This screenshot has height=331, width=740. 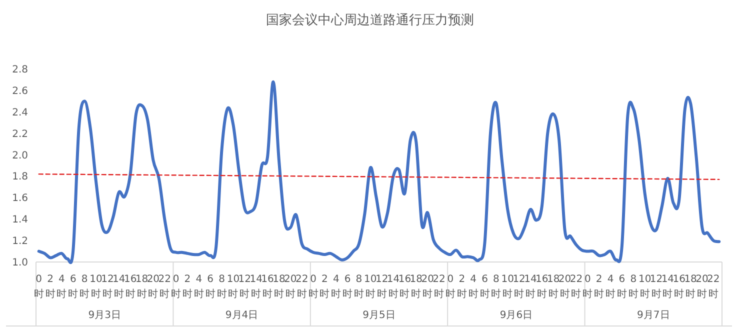 I want to click on y-tick-label: 1.4, so click(x=20, y=220).